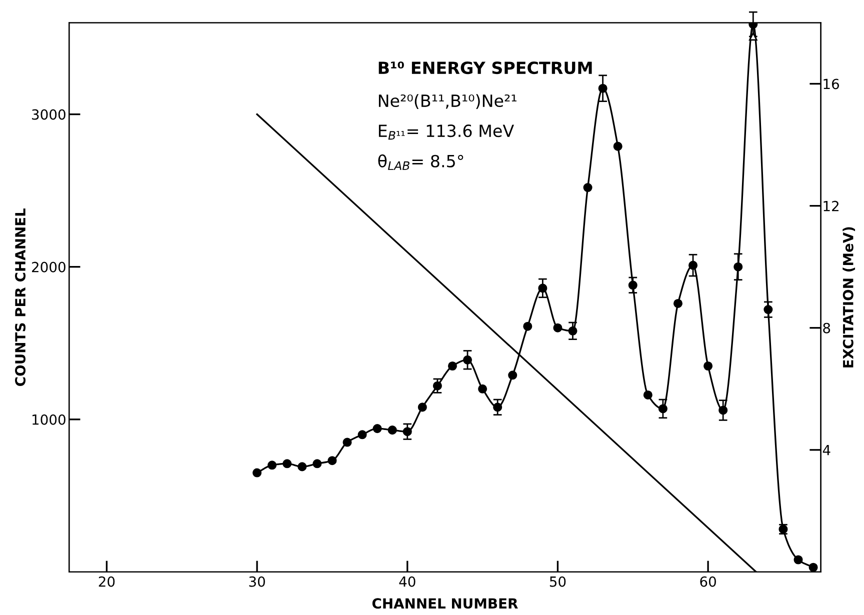  I want to click on x-tick-label: 20, so click(106, 581).